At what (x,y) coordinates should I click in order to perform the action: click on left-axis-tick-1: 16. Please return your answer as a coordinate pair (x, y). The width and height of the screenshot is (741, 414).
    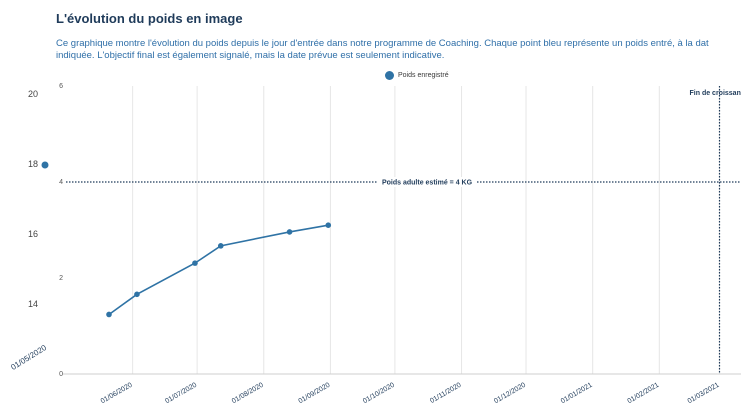
    Looking at the image, I should click on (33, 234).